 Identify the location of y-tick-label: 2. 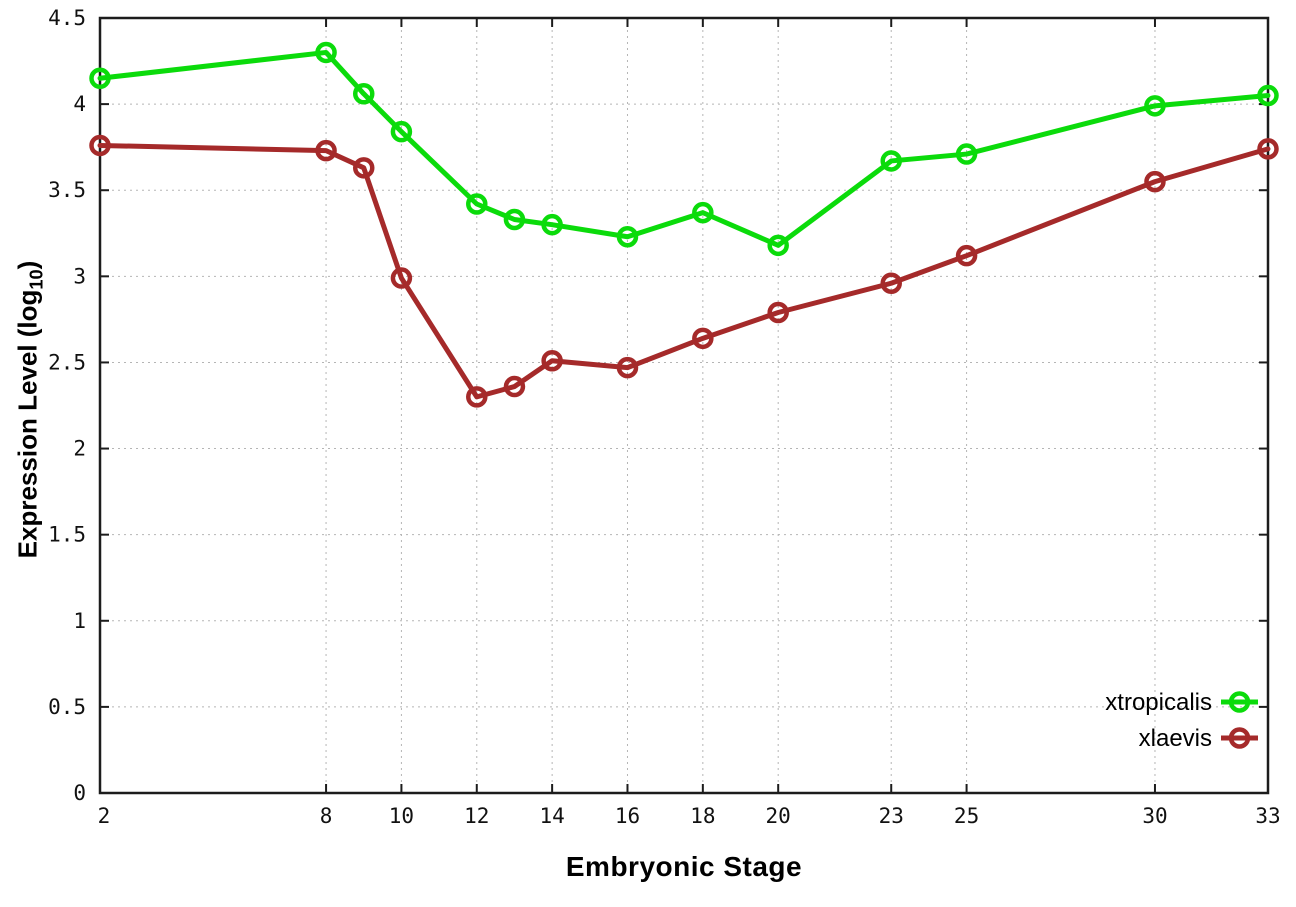
(79, 449).